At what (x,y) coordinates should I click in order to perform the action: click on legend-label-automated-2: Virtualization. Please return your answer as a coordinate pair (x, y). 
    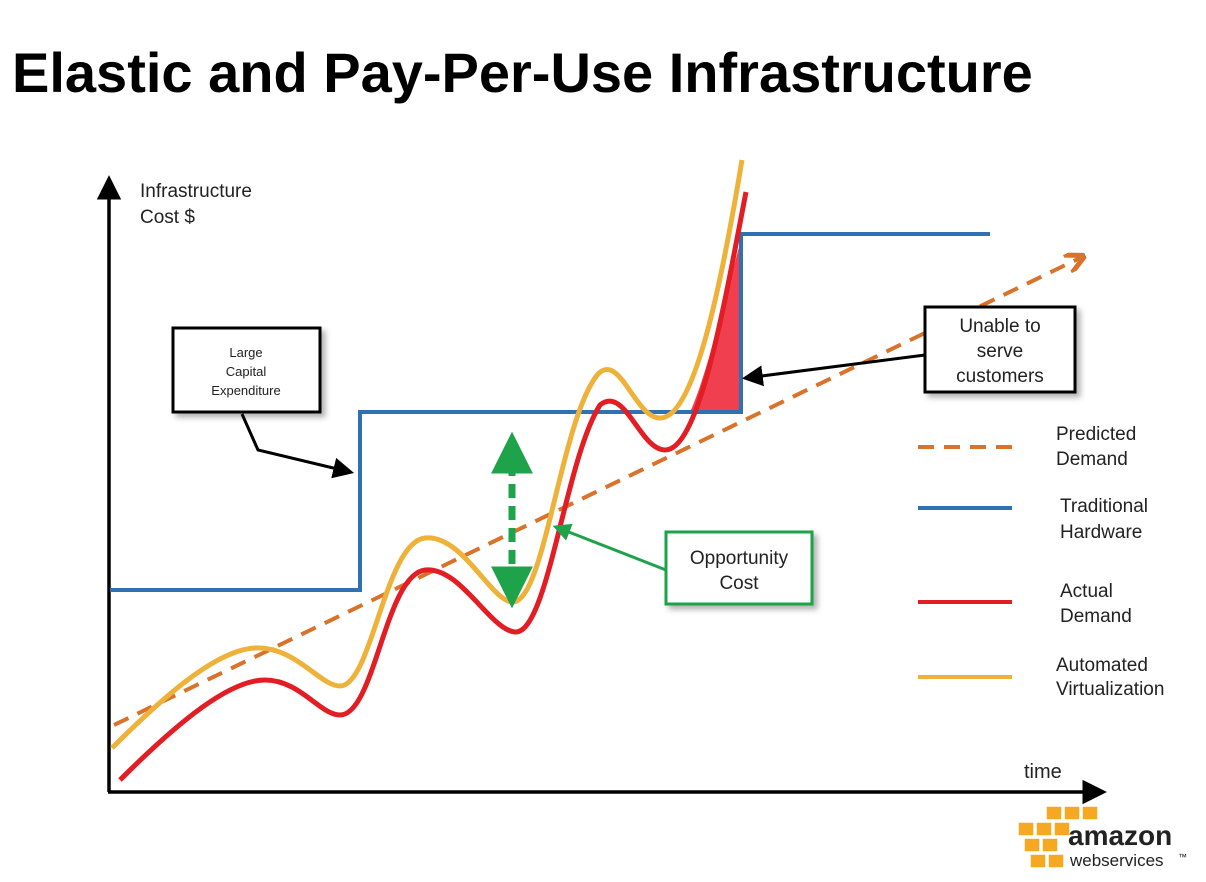
    Looking at the image, I should click on (1110, 689).